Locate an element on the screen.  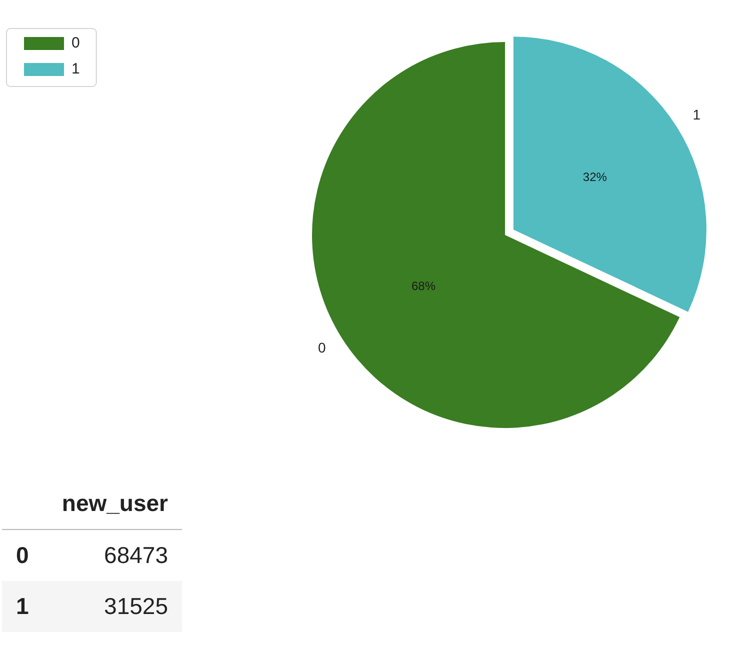
text: new_user is located at coordinates (113, 504).